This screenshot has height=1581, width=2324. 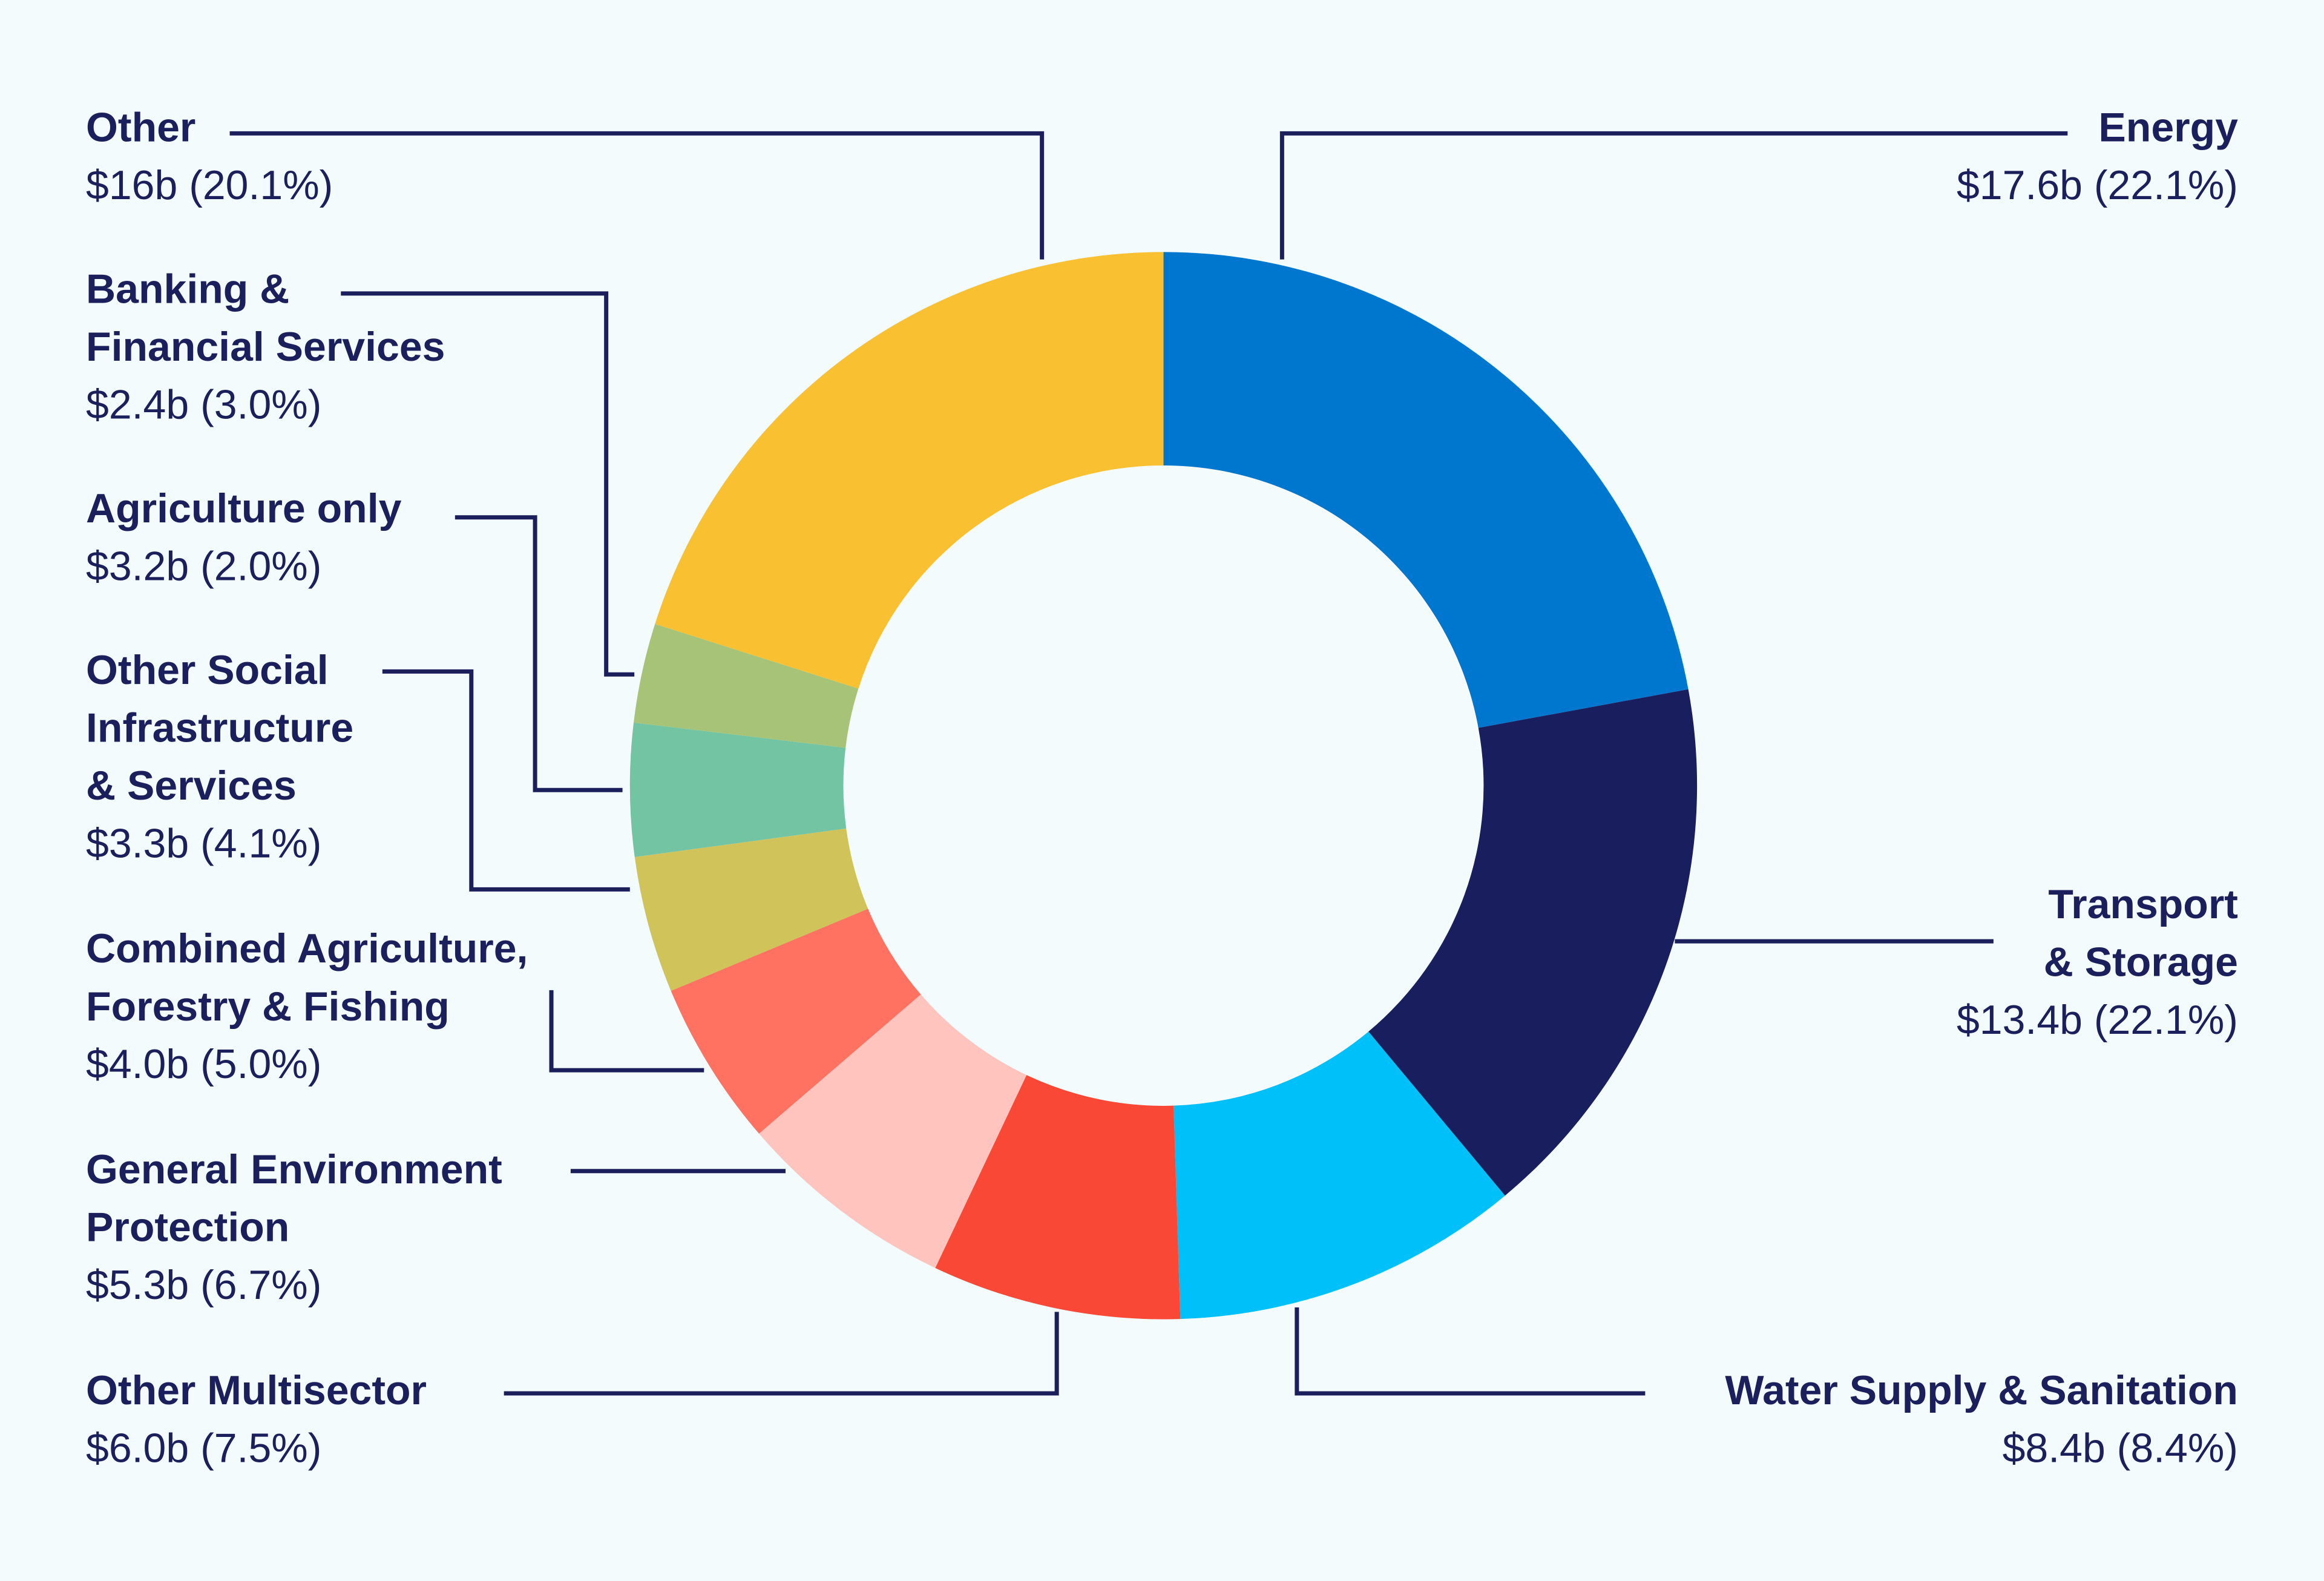 What do you see at coordinates (2120, 1448) in the screenshot?
I see `value-label: $8.4b (8.4%)` at bounding box center [2120, 1448].